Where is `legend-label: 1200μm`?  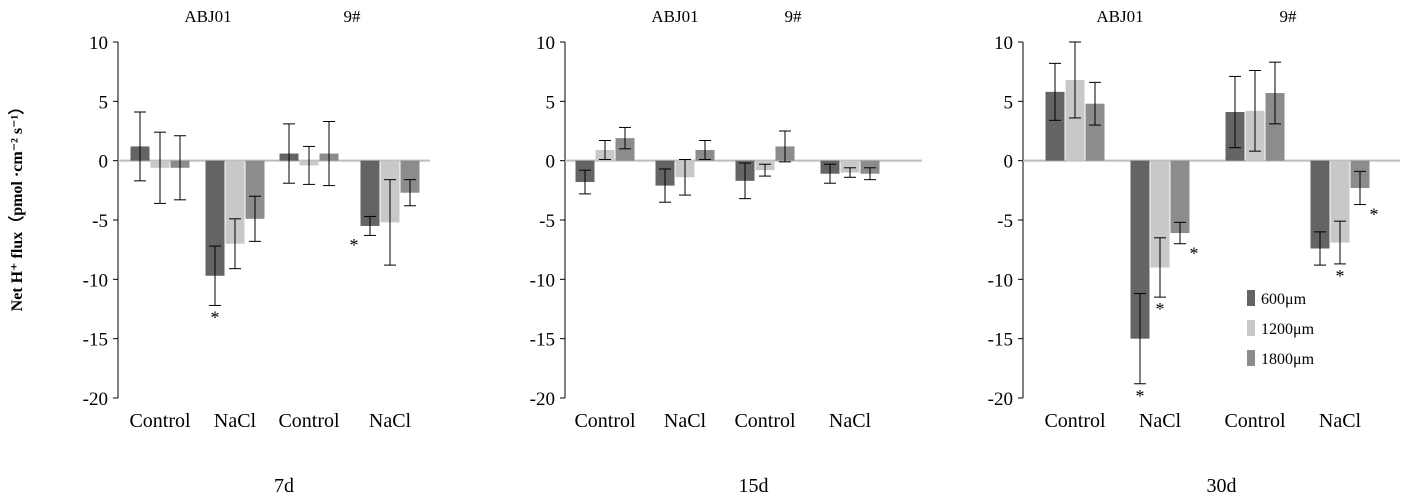 legend-label: 1200μm is located at coordinates (1288, 329).